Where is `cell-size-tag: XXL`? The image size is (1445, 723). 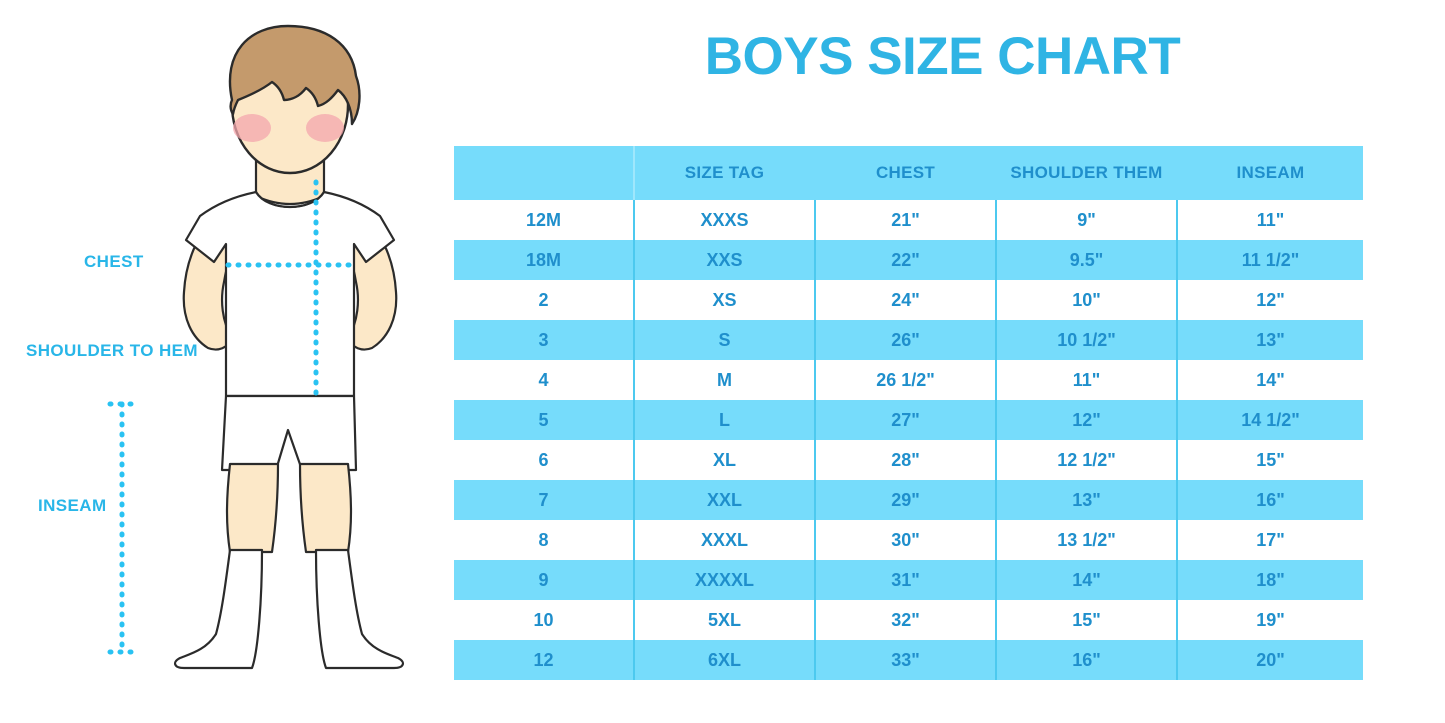 cell-size-tag: XXL is located at coordinates (725, 500).